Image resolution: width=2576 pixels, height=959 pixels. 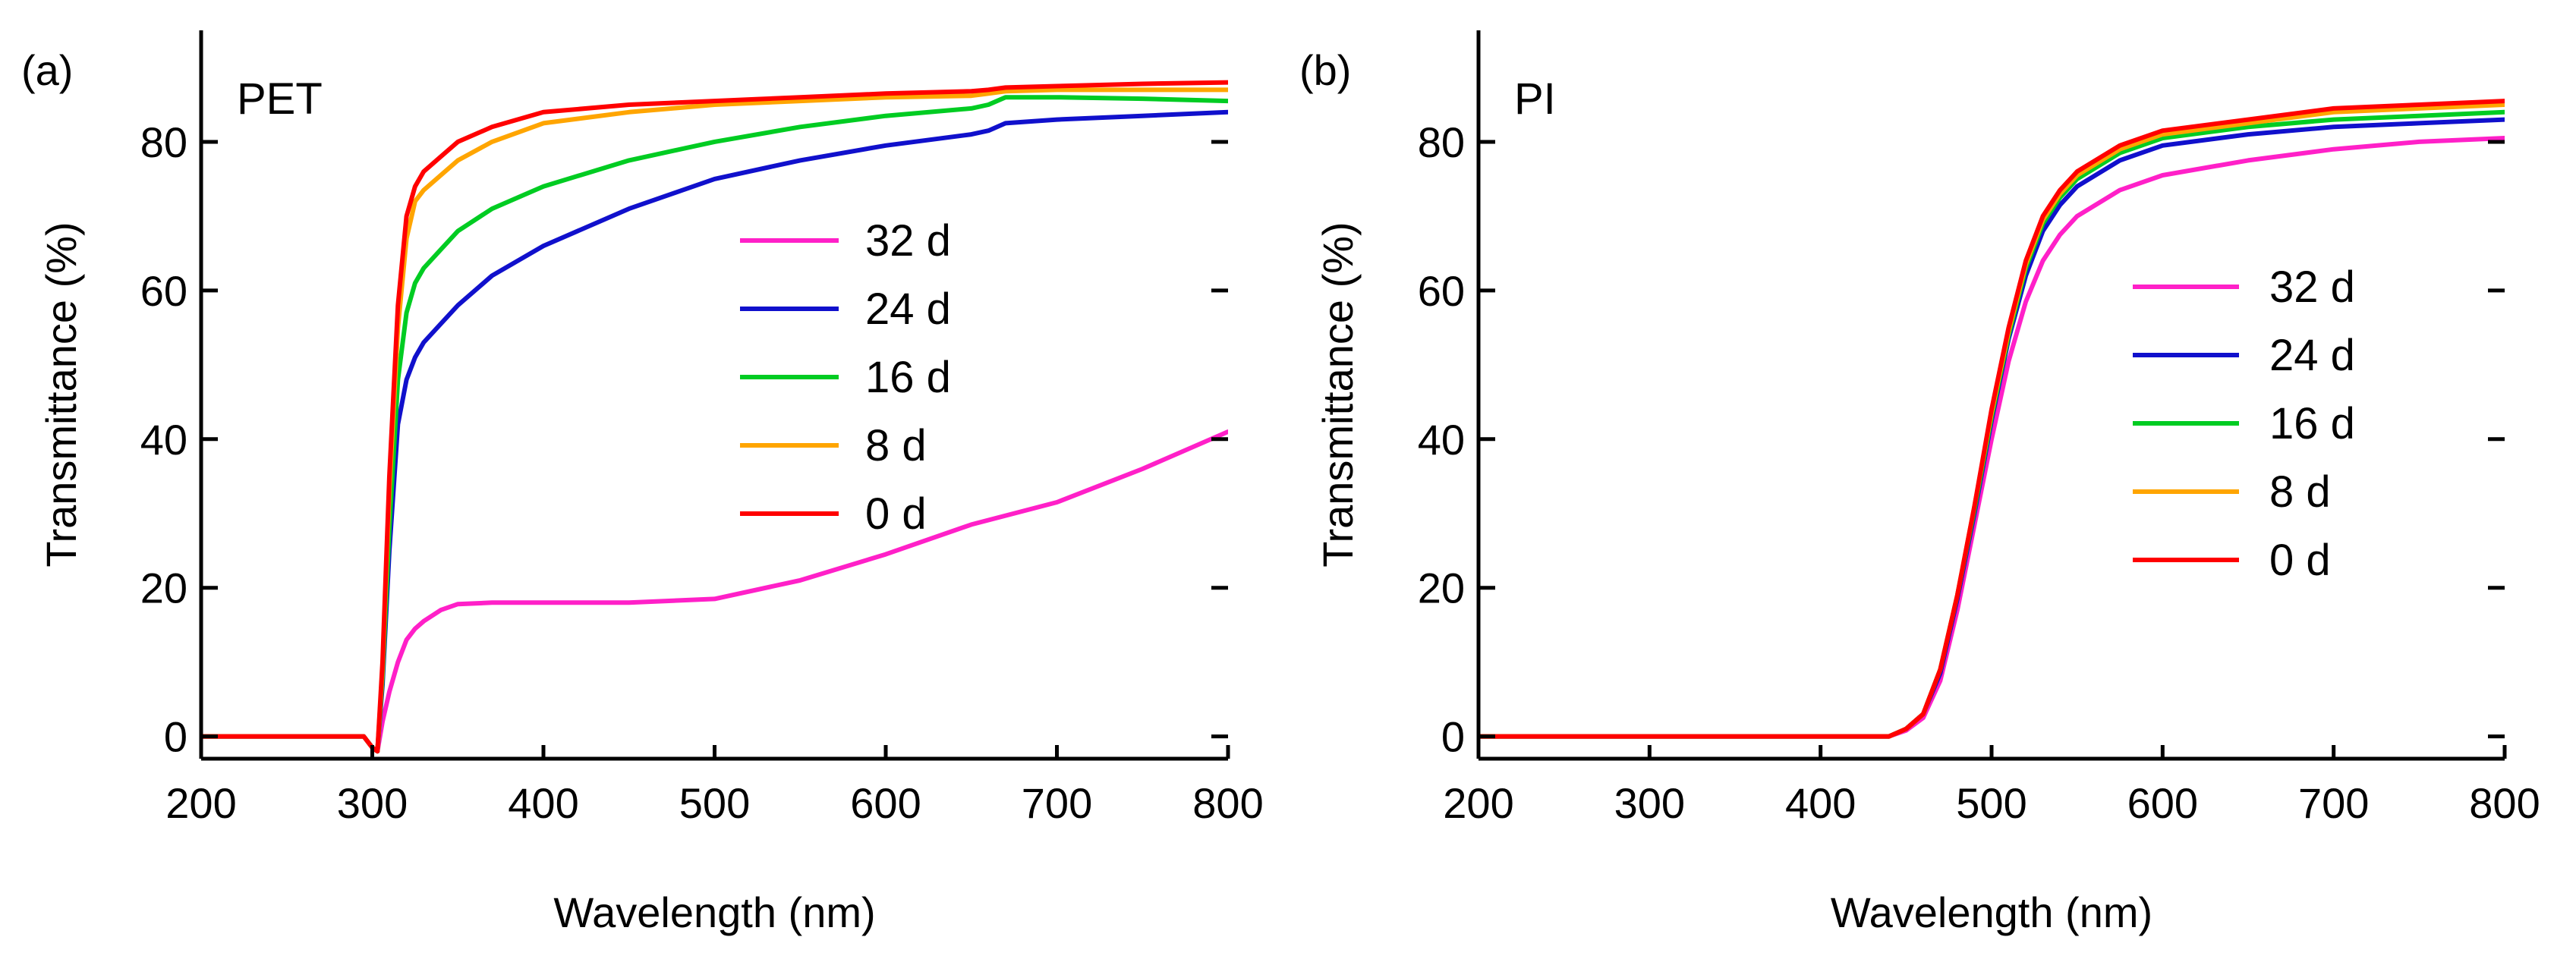 I want to click on panel-label: (b), so click(x=1325, y=70).